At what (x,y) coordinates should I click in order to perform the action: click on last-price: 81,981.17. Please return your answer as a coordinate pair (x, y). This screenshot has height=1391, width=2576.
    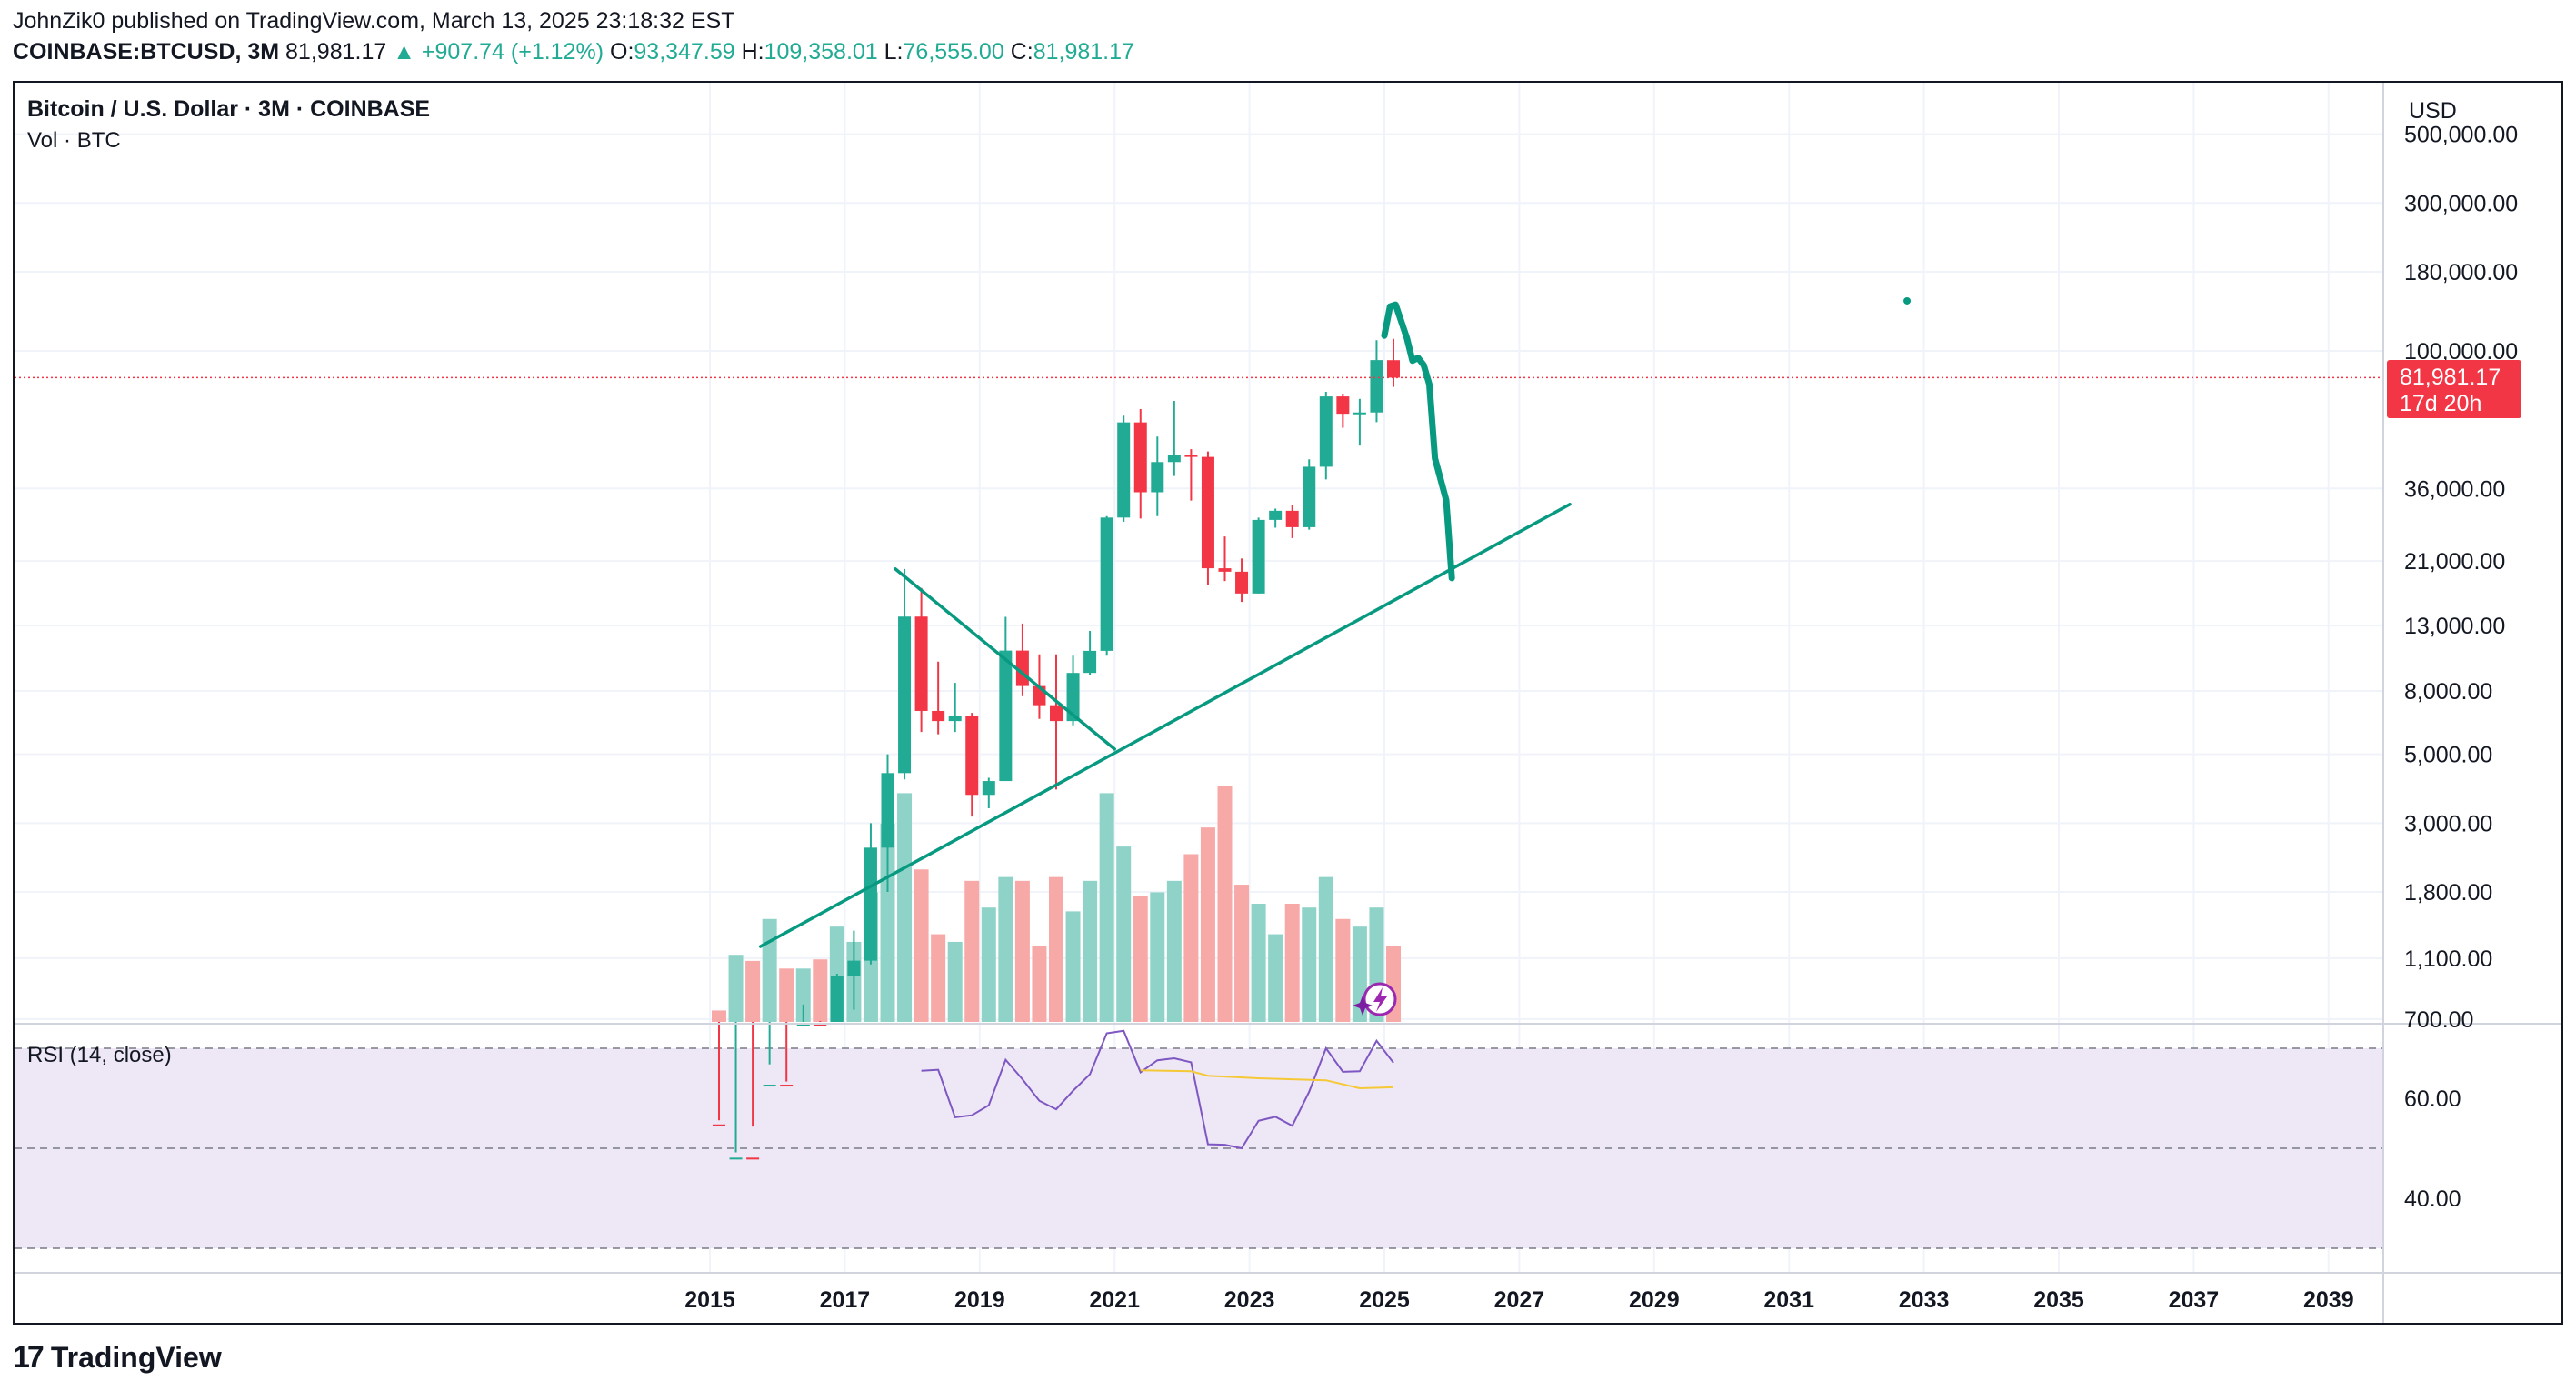
    Looking at the image, I should click on (336, 52).